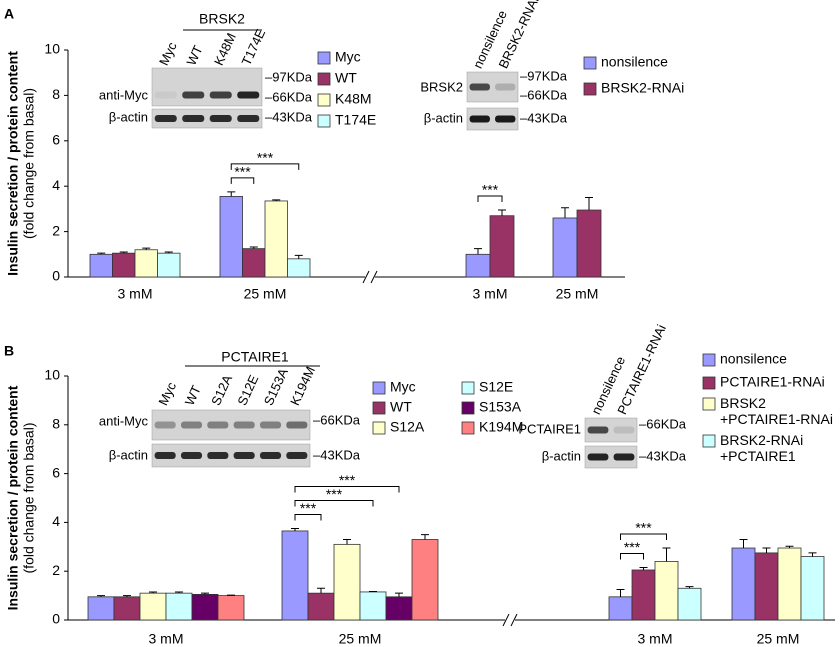 The image size is (840, 647). Describe the element at coordinates (761, 448) in the screenshot. I see `legend-label: BRSK2-RNAi +PCTAIRE1` at that location.